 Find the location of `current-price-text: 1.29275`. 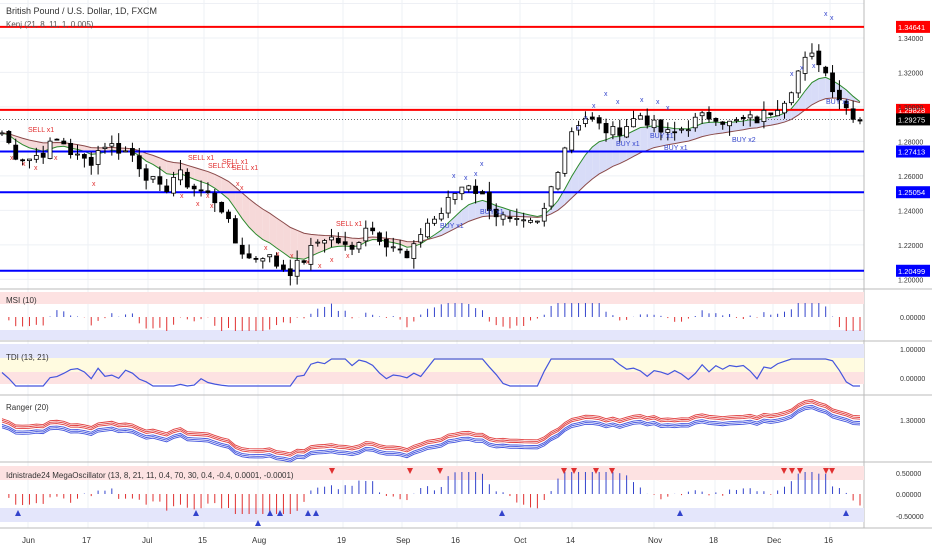

current-price-text: 1.29275 is located at coordinates (911, 119).